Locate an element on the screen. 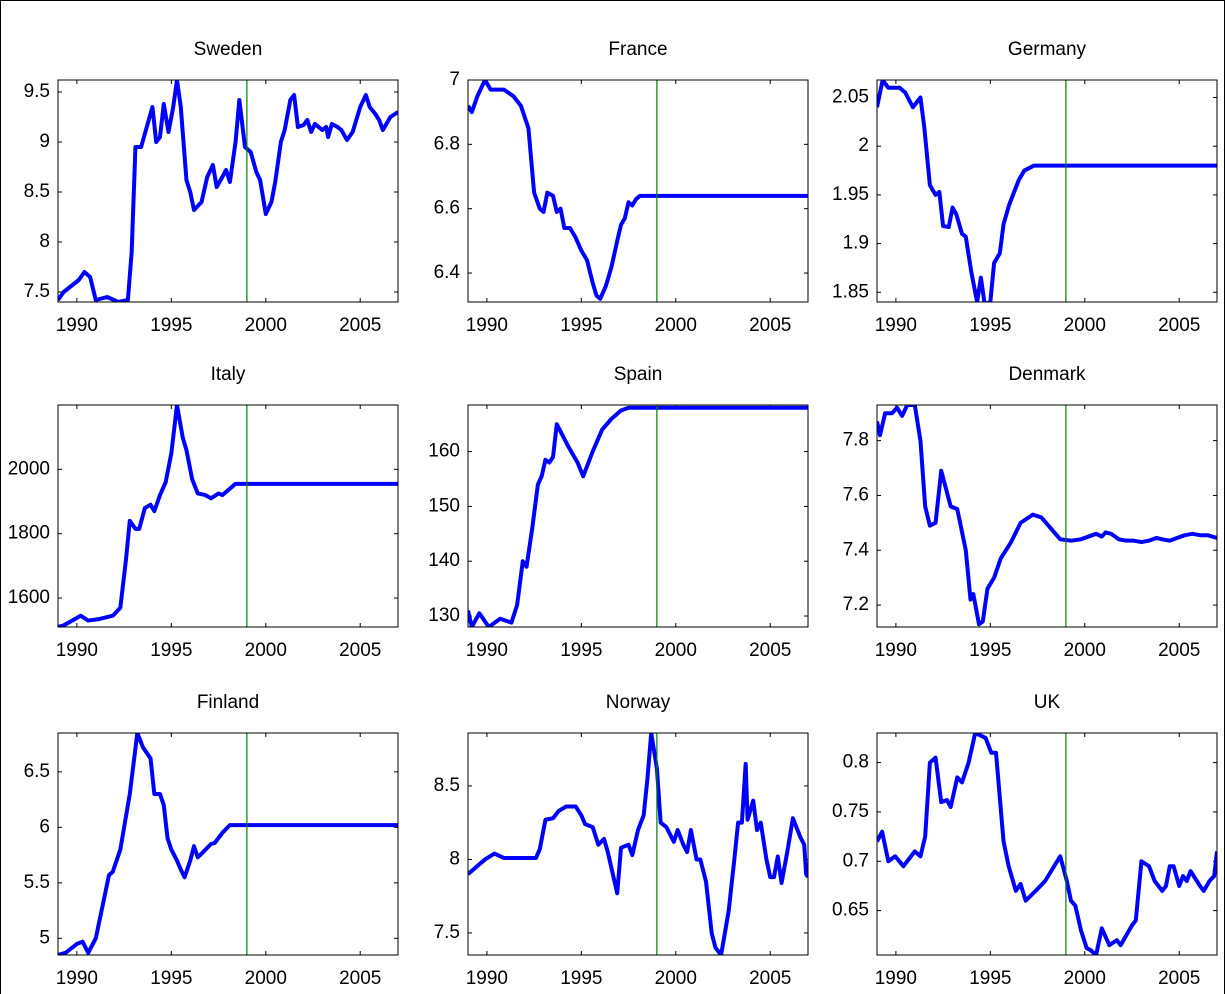 Image resolution: width=1225 pixels, height=994 pixels. y-tick-label: 5 is located at coordinates (44, 937).